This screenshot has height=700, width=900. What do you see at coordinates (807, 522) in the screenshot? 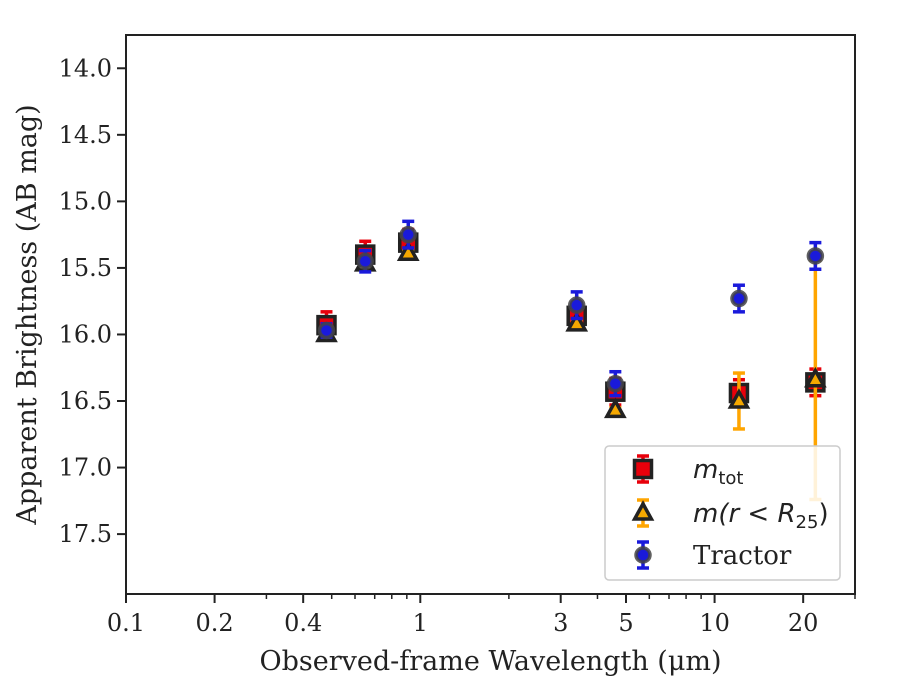
I see `legend-label-subscript: 25` at bounding box center [807, 522].